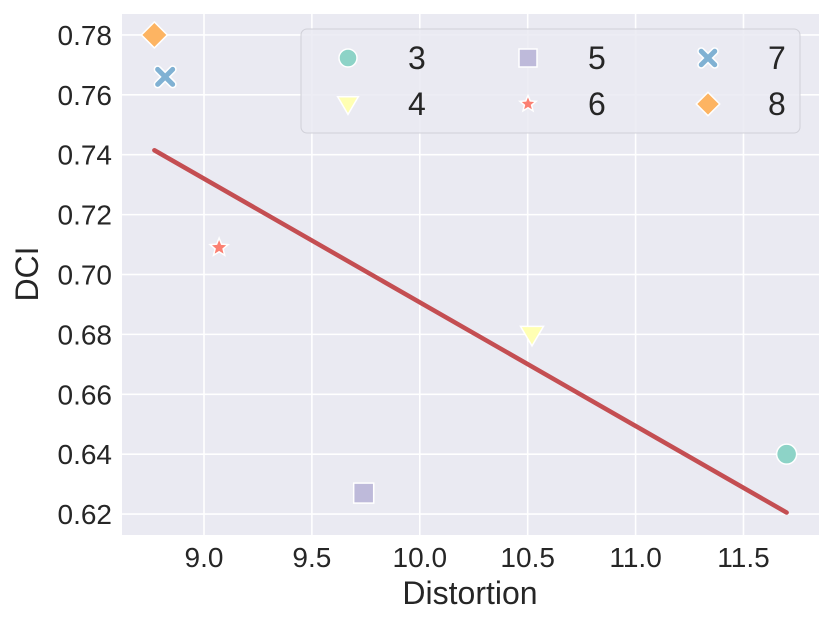  I want to click on y-tick-label: 0.64, so click(85, 454).